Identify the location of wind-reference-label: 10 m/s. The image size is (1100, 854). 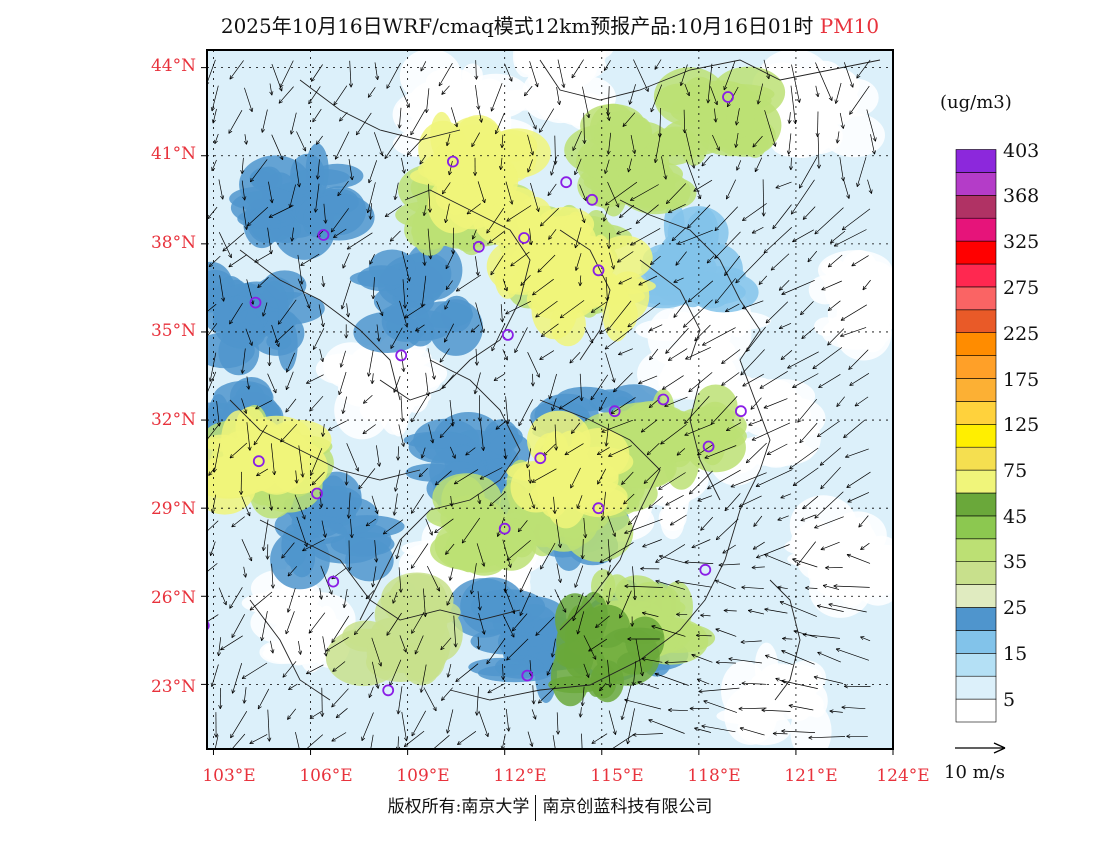
(974, 772).